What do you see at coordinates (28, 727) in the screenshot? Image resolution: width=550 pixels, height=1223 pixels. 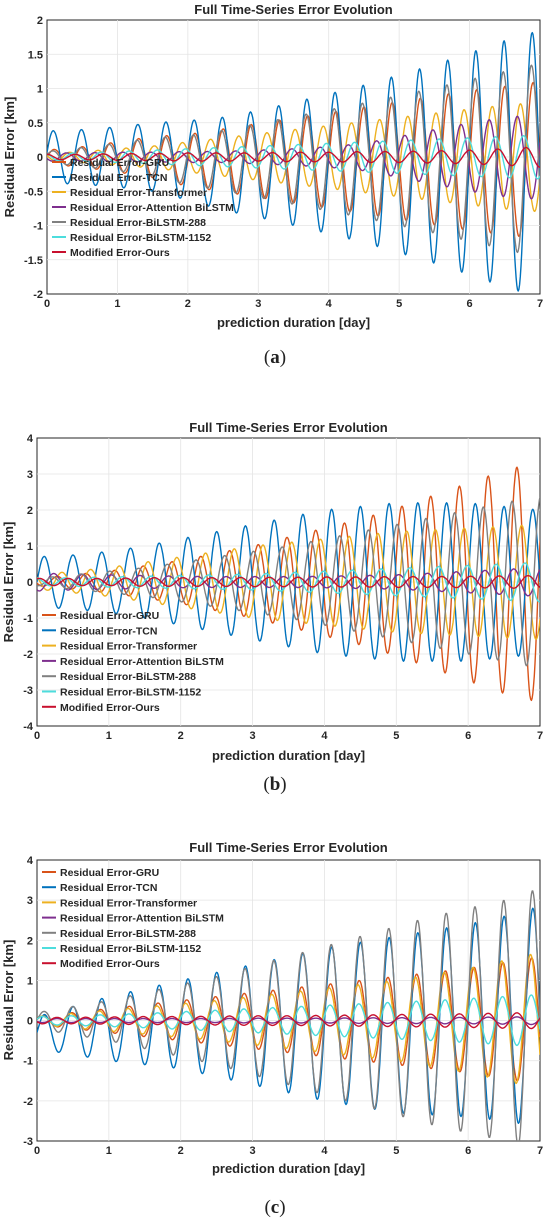 I see `y-tick-label: -4` at bounding box center [28, 727].